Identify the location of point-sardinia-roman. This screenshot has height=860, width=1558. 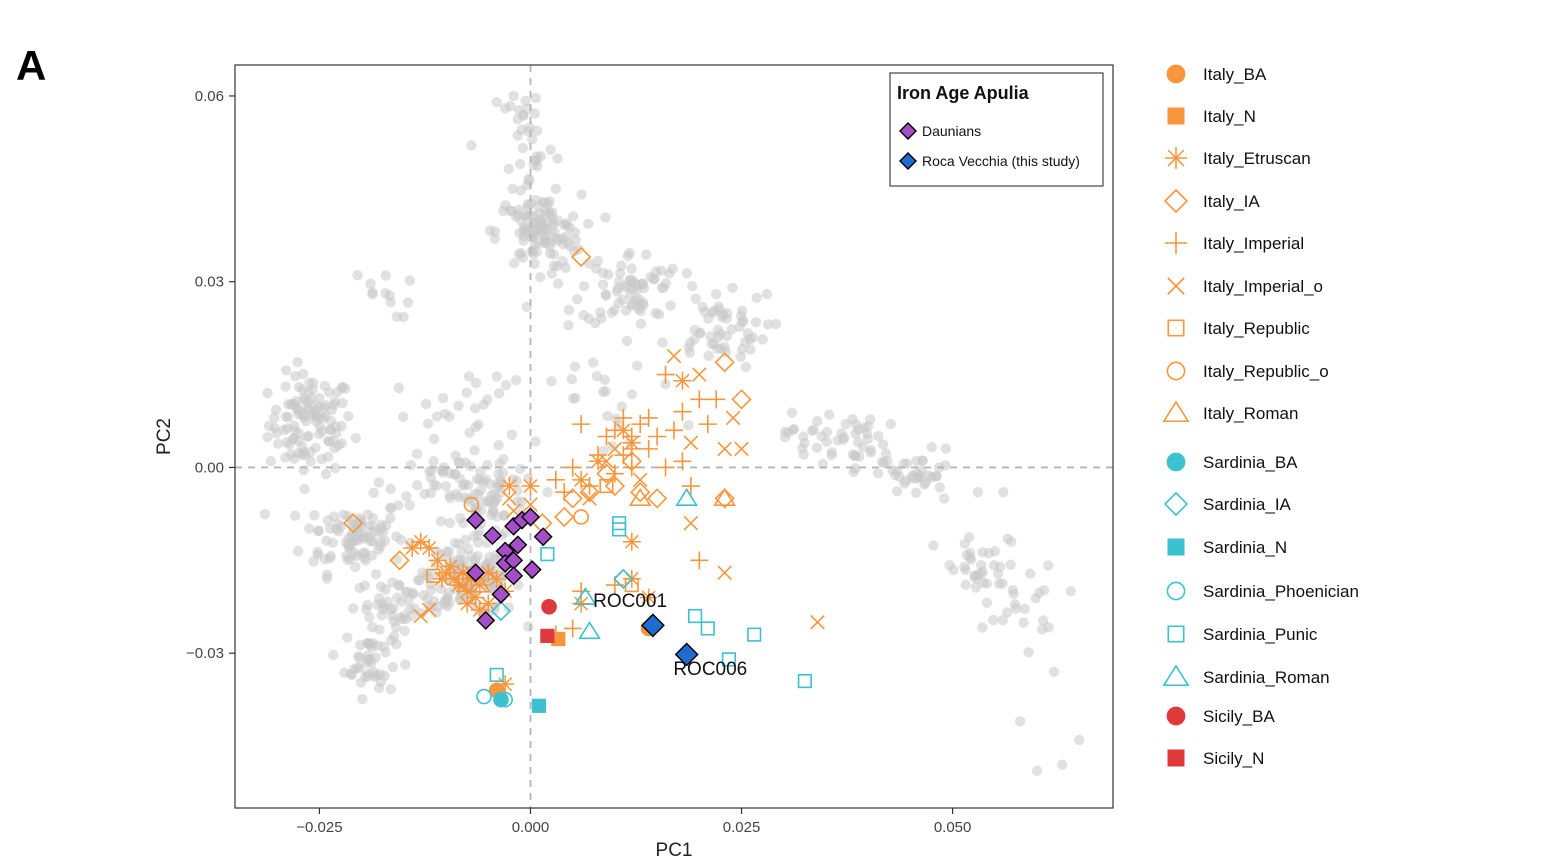
(589, 630).